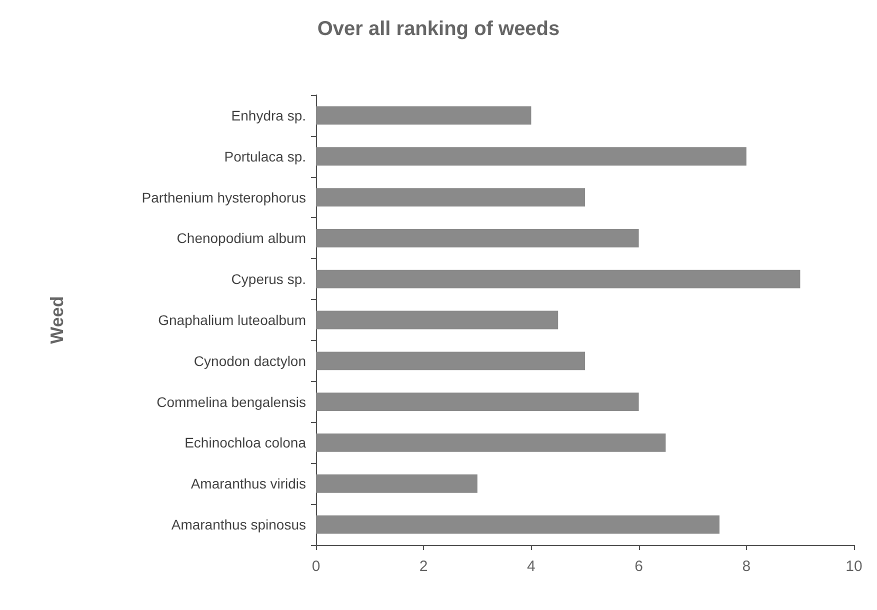 Image resolution: width=877 pixels, height=610 pixels. I want to click on y-tick-label: Chenopodium album, so click(241, 238).